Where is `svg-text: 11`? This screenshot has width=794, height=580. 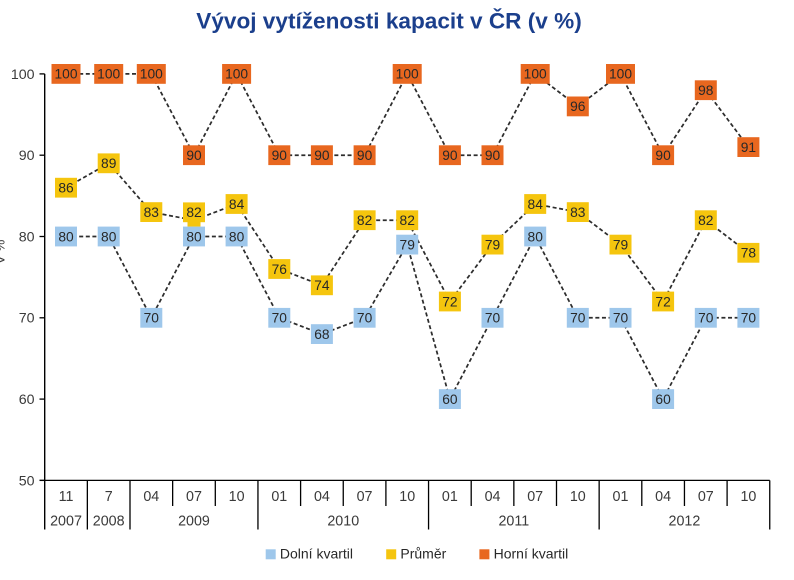
svg-text: 11 is located at coordinates (66, 497).